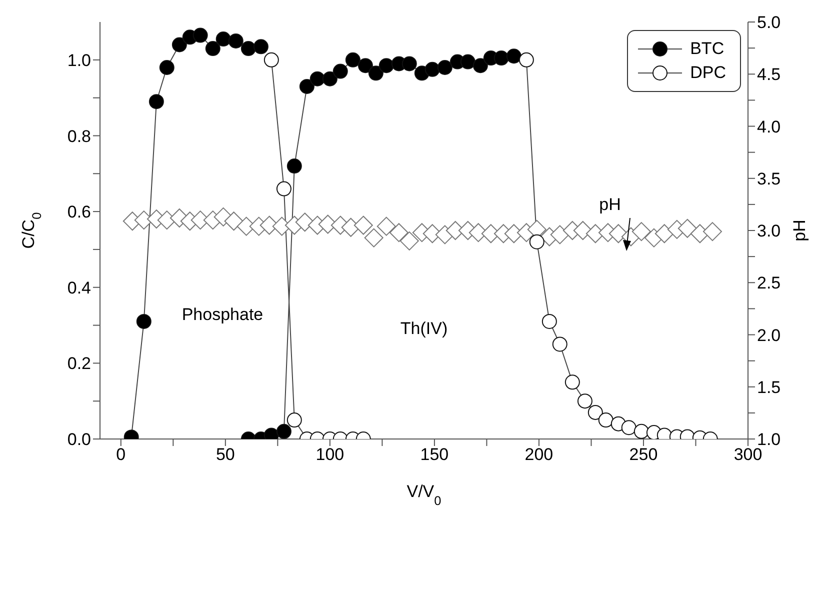 This screenshot has width=833, height=594. Describe the element at coordinates (800, 231) in the screenshot. I see `y2-axis-title: pH` at that location.